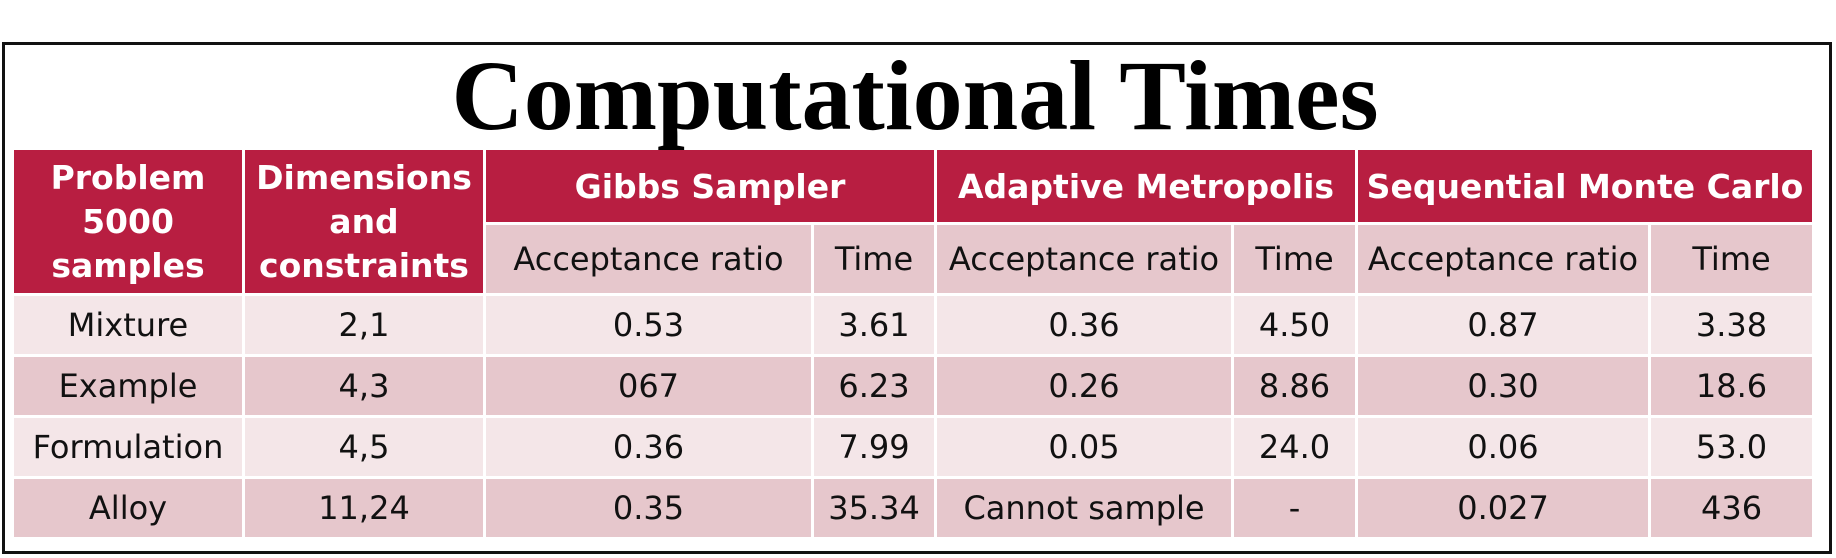  Describe the element at coordinates (364, 325) in the screenshot. I see `cell-dims: 2,1` at that location.